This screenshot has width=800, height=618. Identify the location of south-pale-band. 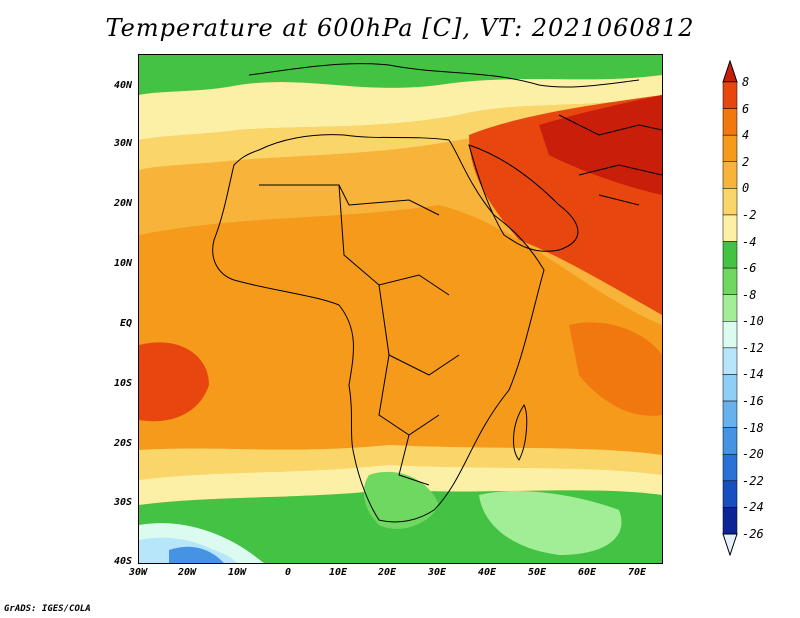
(400, 462).